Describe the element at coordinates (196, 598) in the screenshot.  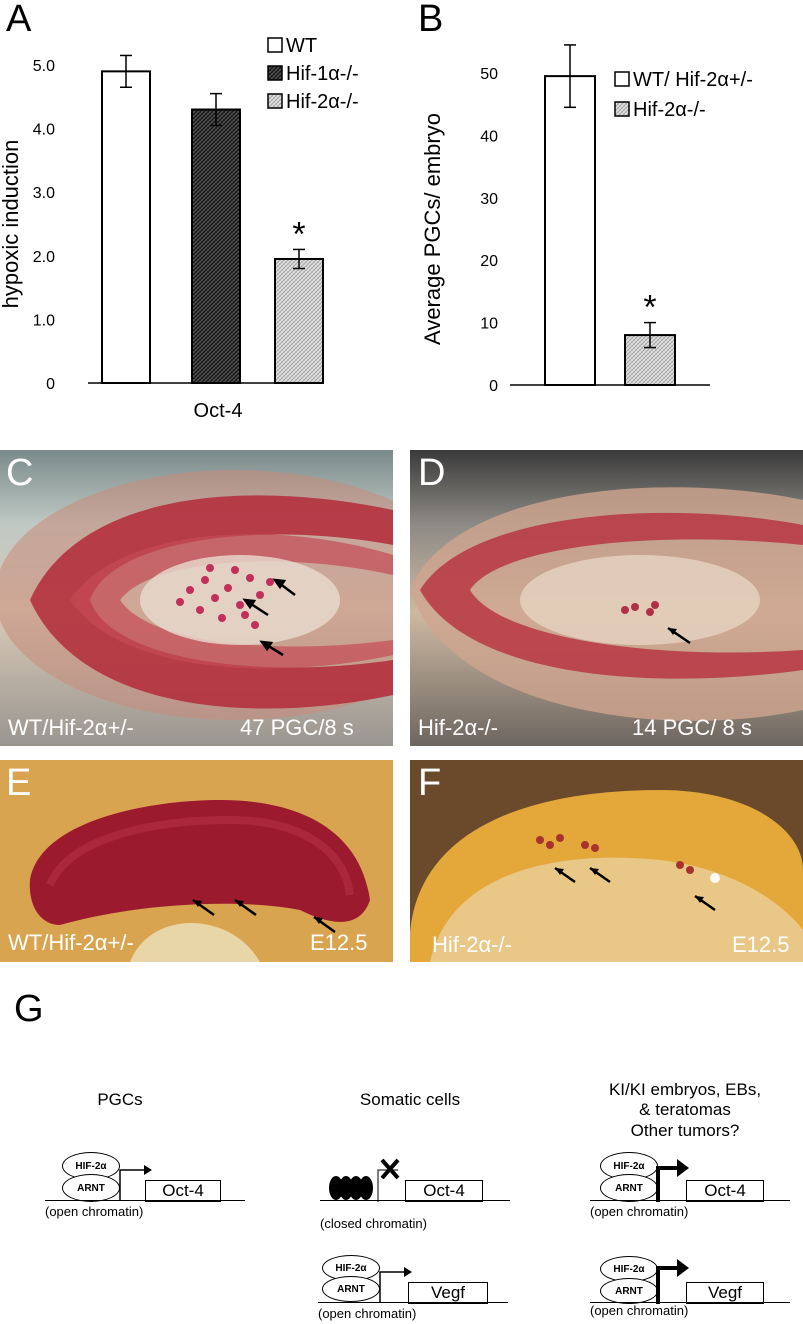
I see `photo-c: C WT/Hif-2α+/- 47 PGC/8 s` at that location.